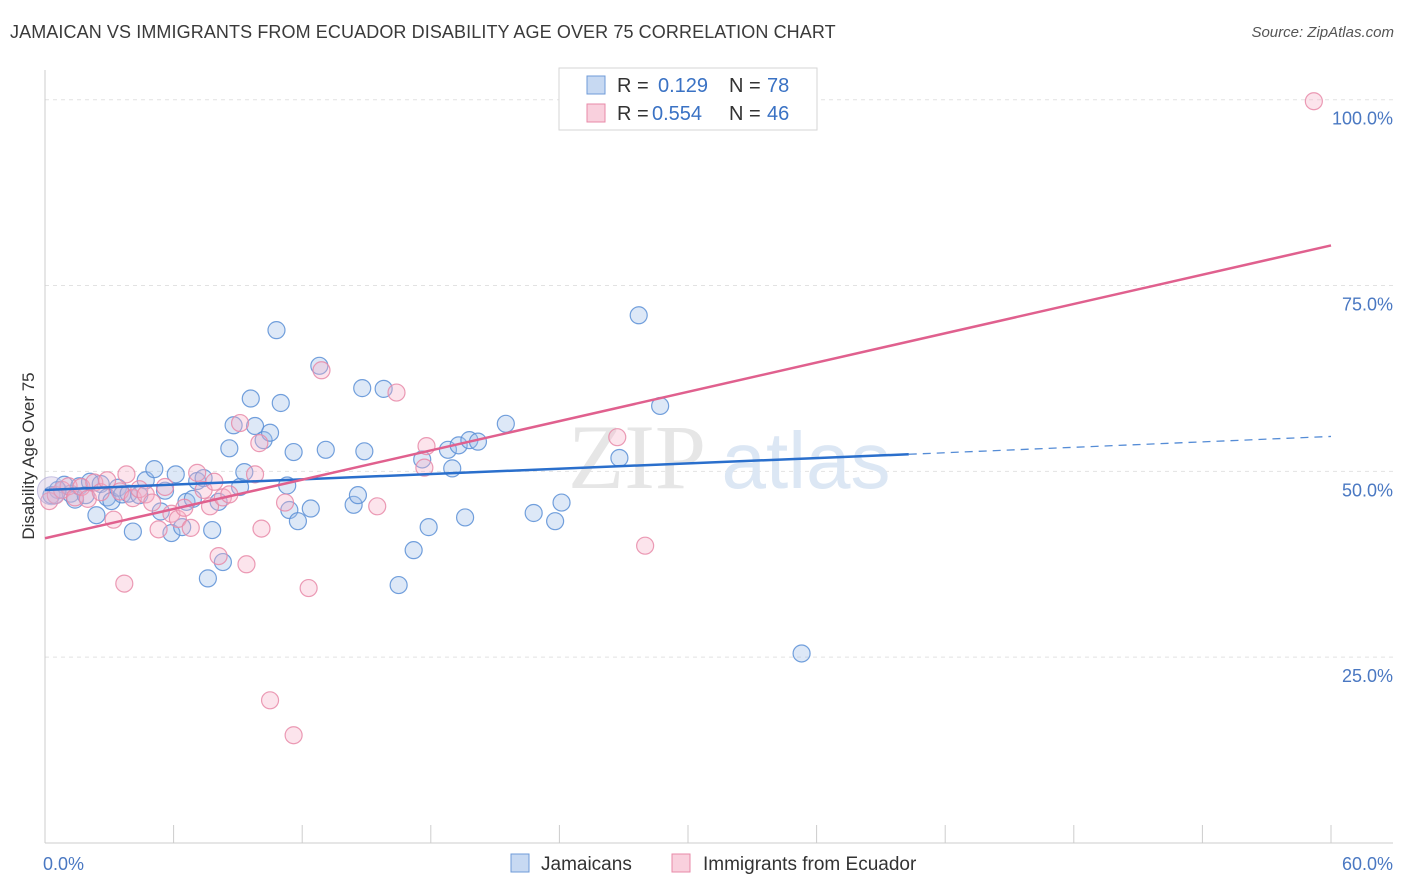 Image resolution: width=1406 pixels, height=892 pixels. What do you see at coordinates (688, 99) in the screenshot?
I see `legend: R = 0.129 N = 78 R = 0.554 N = 46` at bounding box center [688, 99].